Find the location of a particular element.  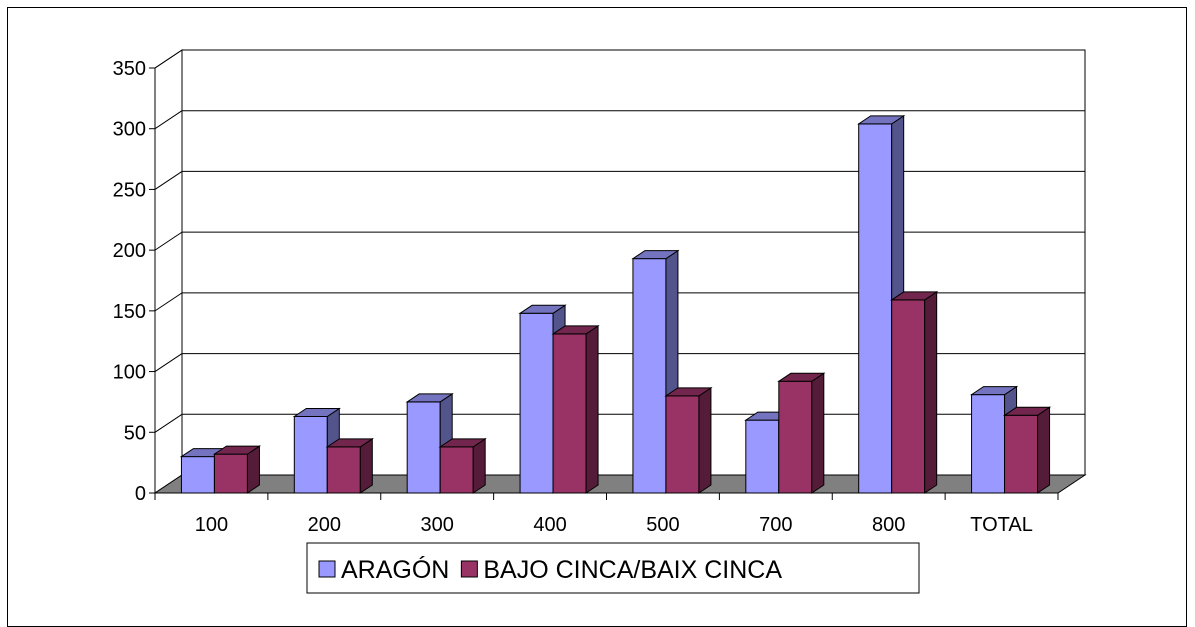

legend-box is located at coordinates (613, 568).